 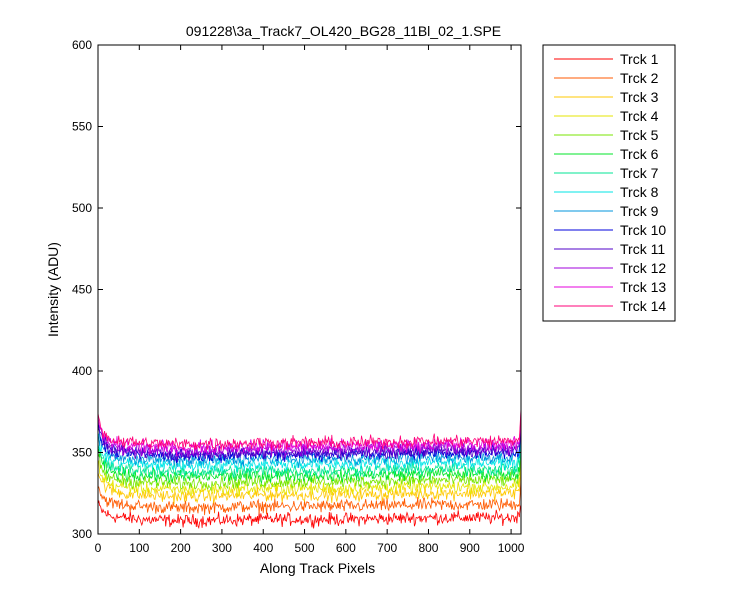 I want to click on legend-label: Trck 4, so click(x=639, y=116).